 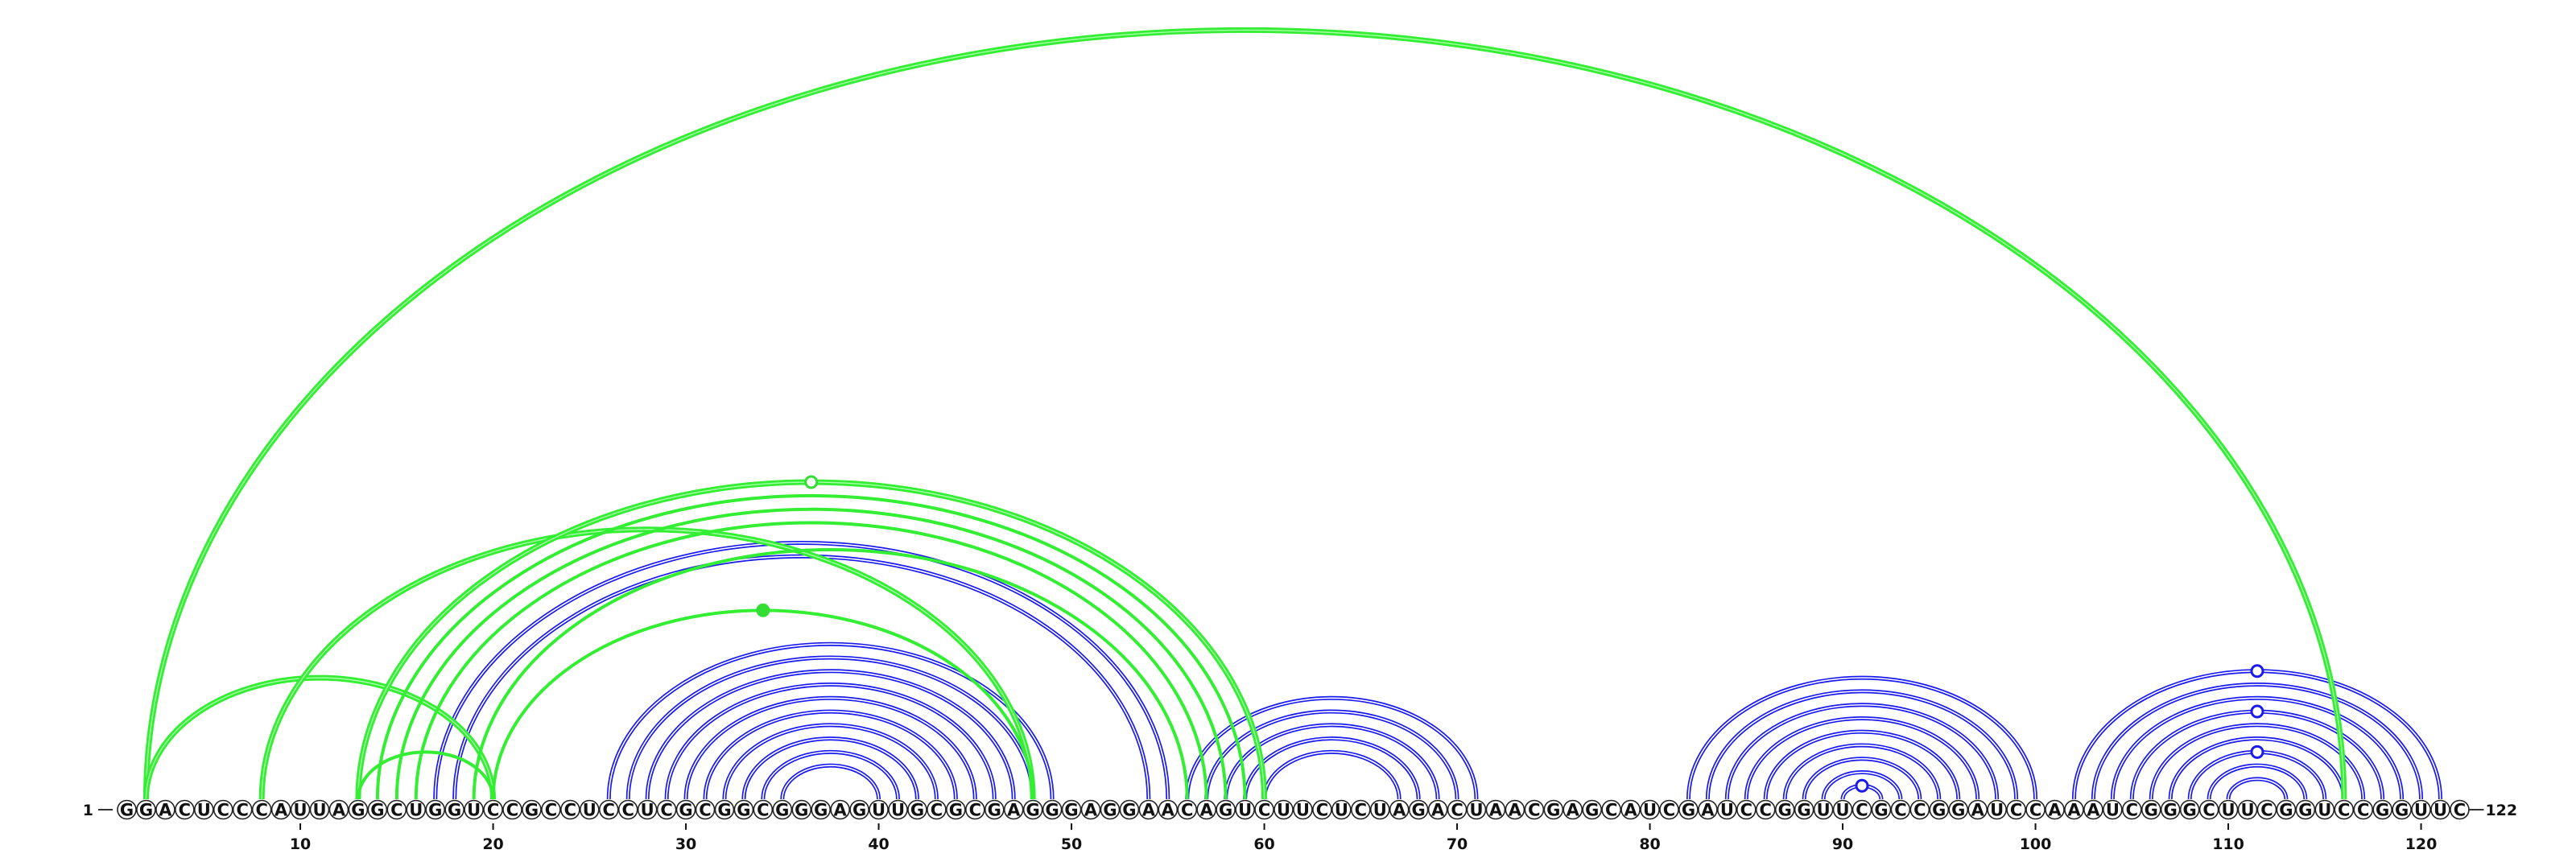 What do you see at coordinates (801, 809) in the screenshot?
I see `nucleotide-36: G` at bounding box center [801, 809].